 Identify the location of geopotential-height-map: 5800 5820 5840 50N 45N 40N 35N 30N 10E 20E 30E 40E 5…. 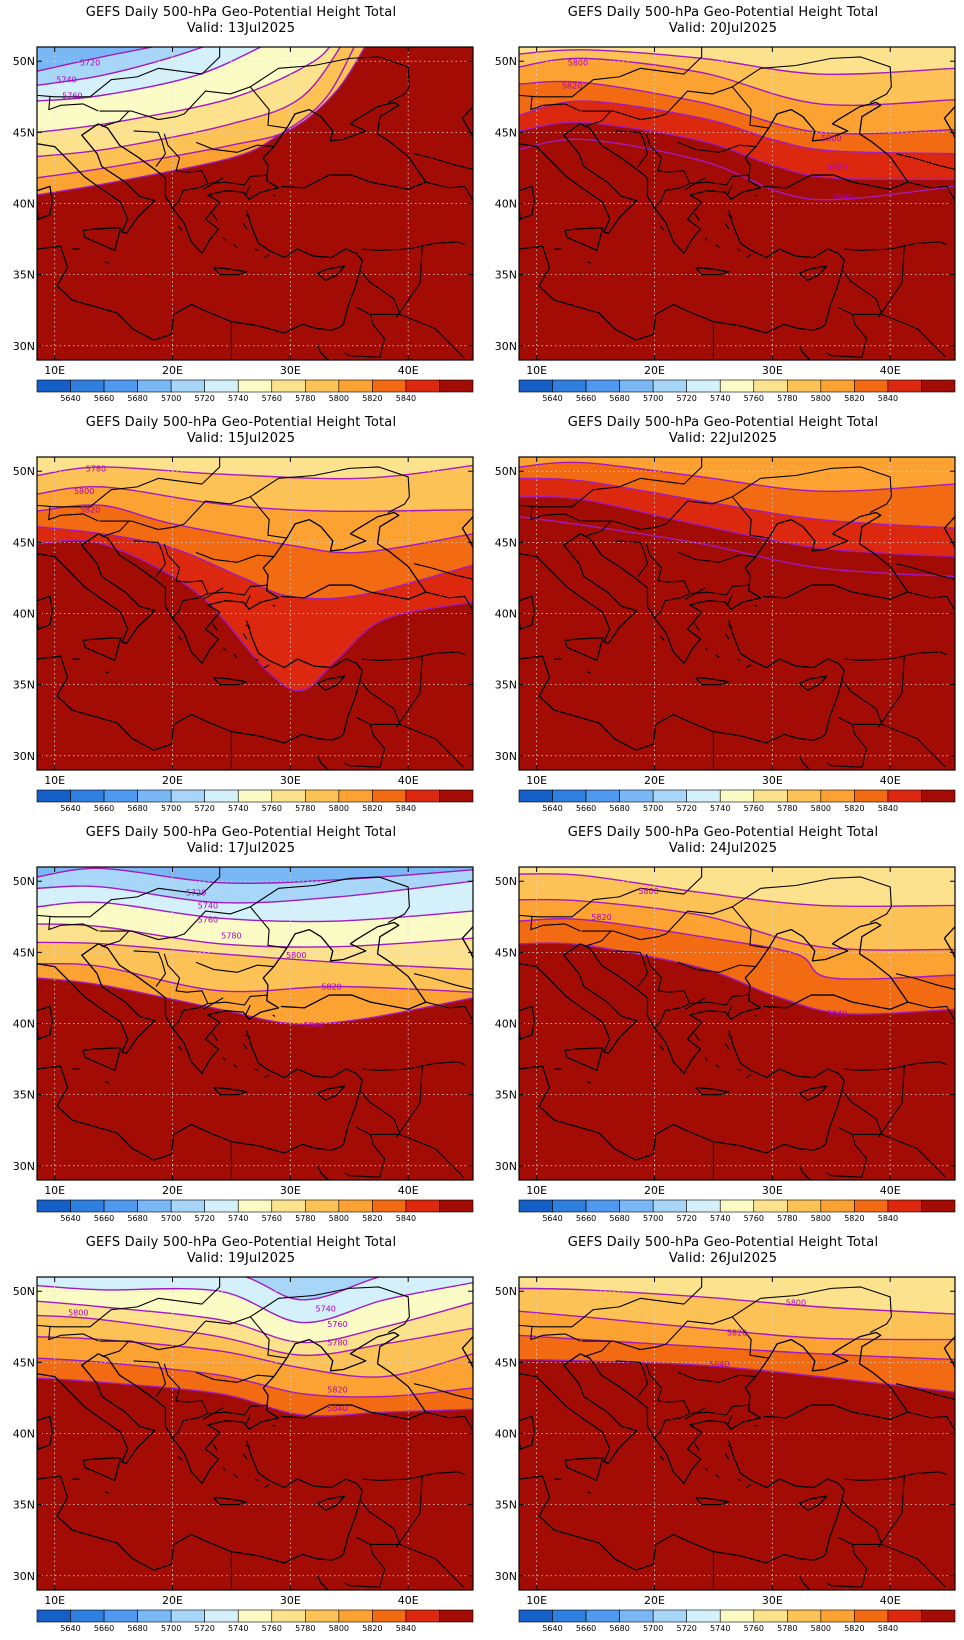
(725, 1044).